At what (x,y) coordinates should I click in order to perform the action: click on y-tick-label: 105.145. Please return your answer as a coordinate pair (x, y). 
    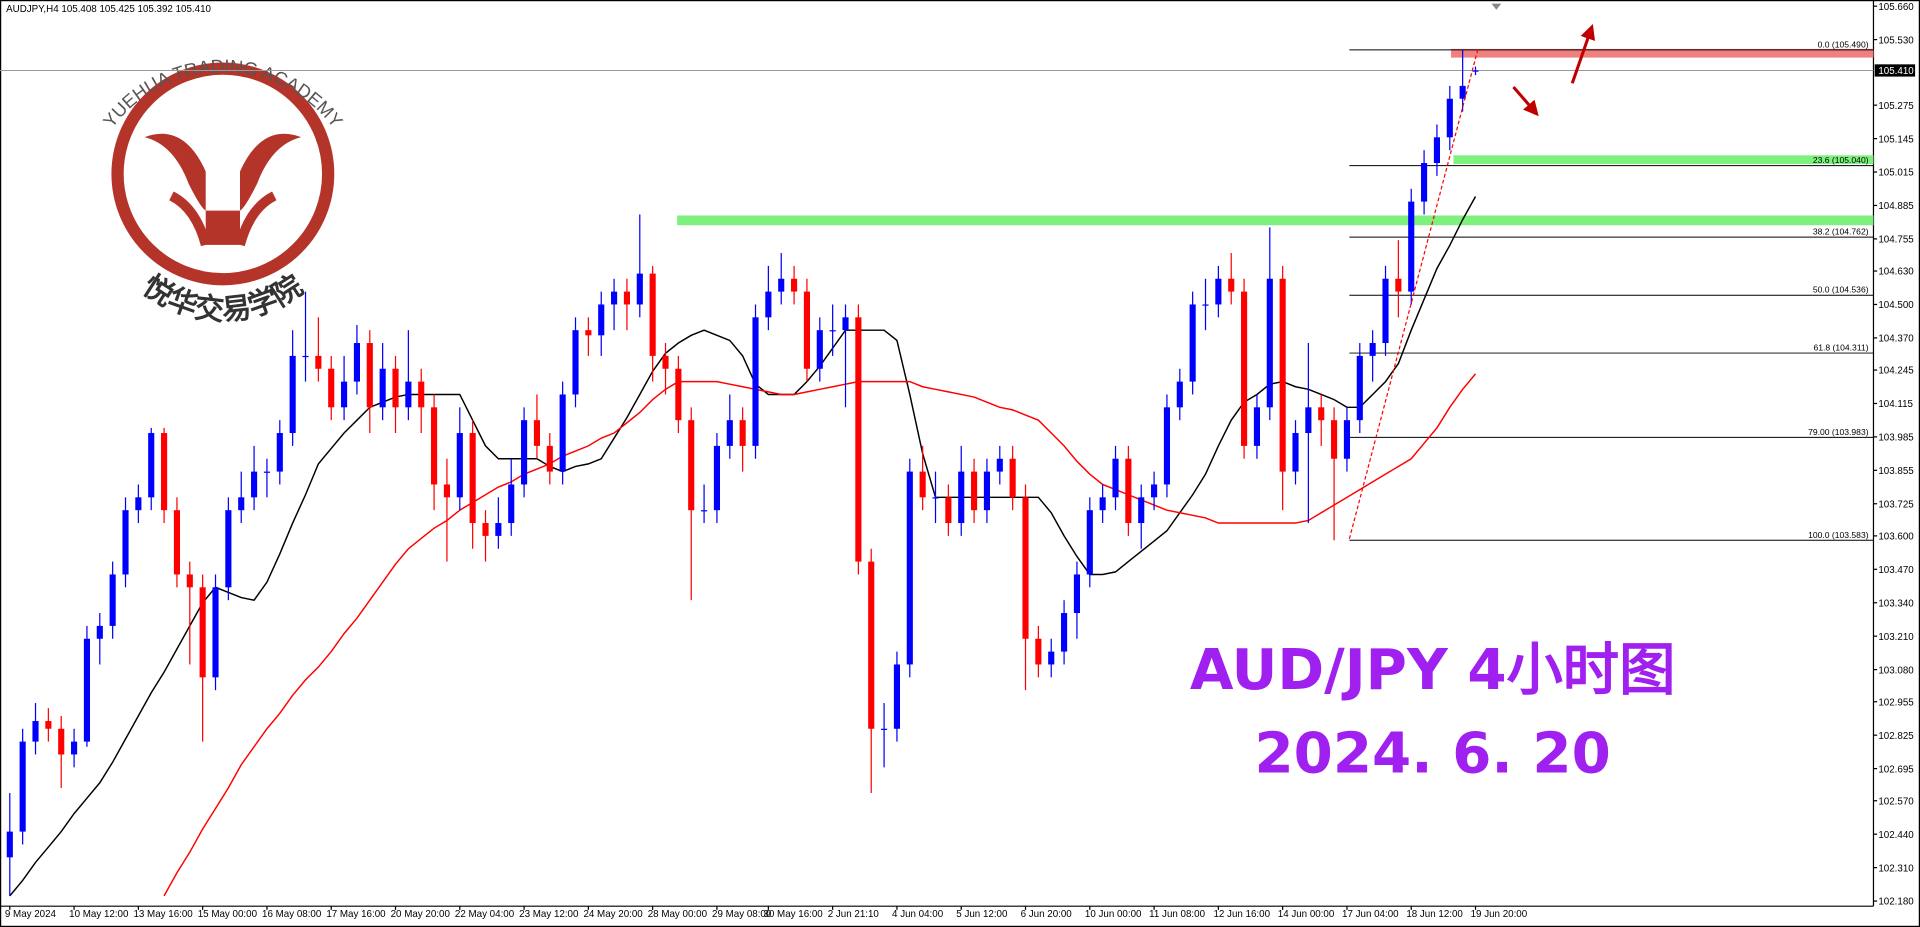
    Looking at the image, I should click on (1896, 139).